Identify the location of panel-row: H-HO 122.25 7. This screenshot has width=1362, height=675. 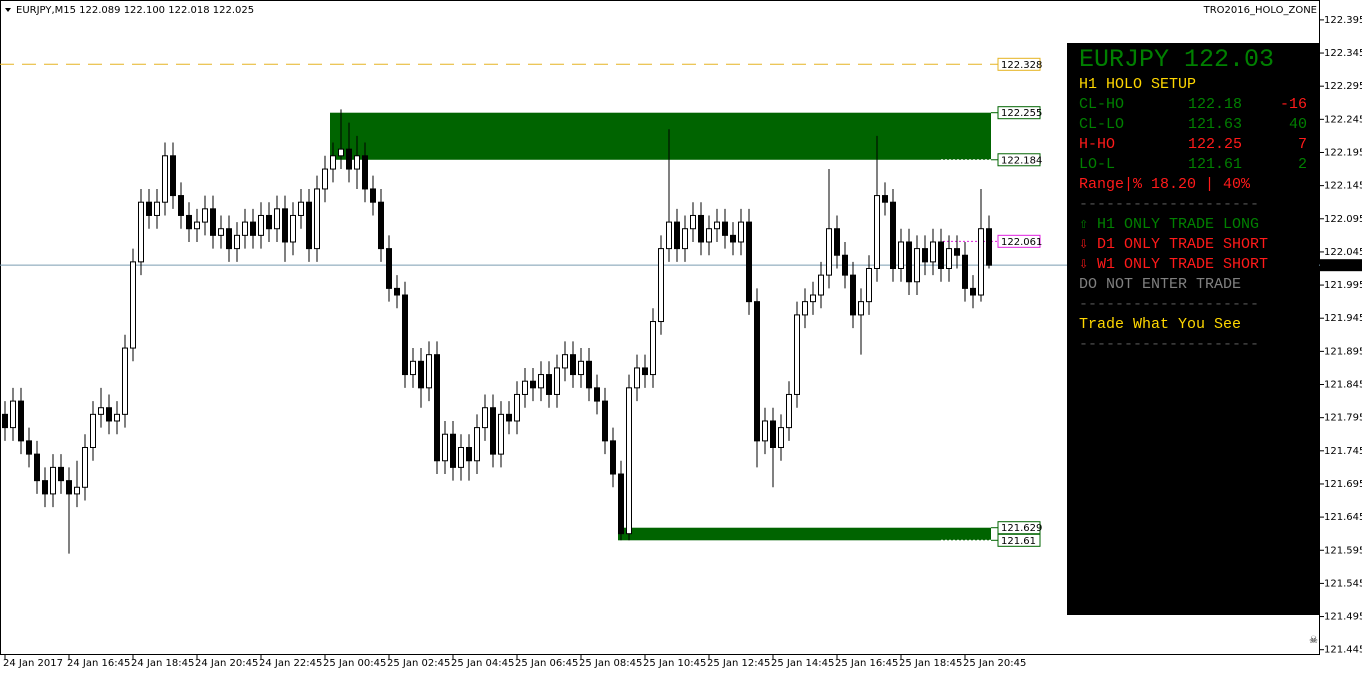
(1193, 145).